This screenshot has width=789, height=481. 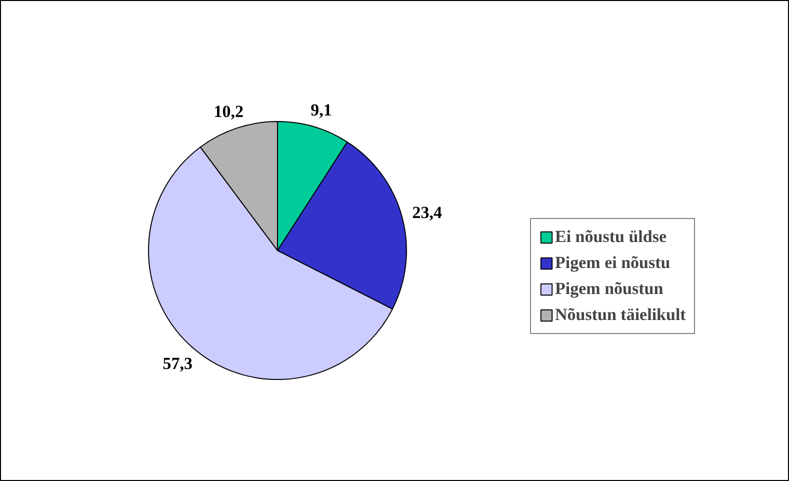 I want to click on data-label: 23,4, so click(x=427, y=212).